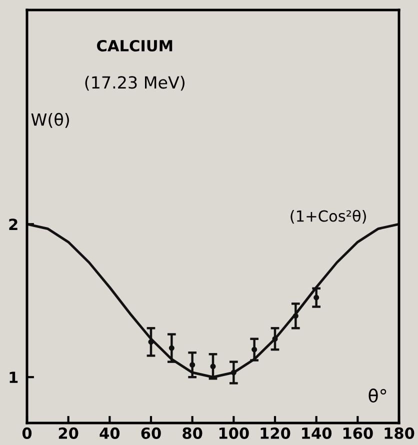 This screenshot has height=445, width=418. What do you see at coordinates (68, 433) in the screenshot?
I see `x-tick-label: 20` at bounding box center [68, 433].